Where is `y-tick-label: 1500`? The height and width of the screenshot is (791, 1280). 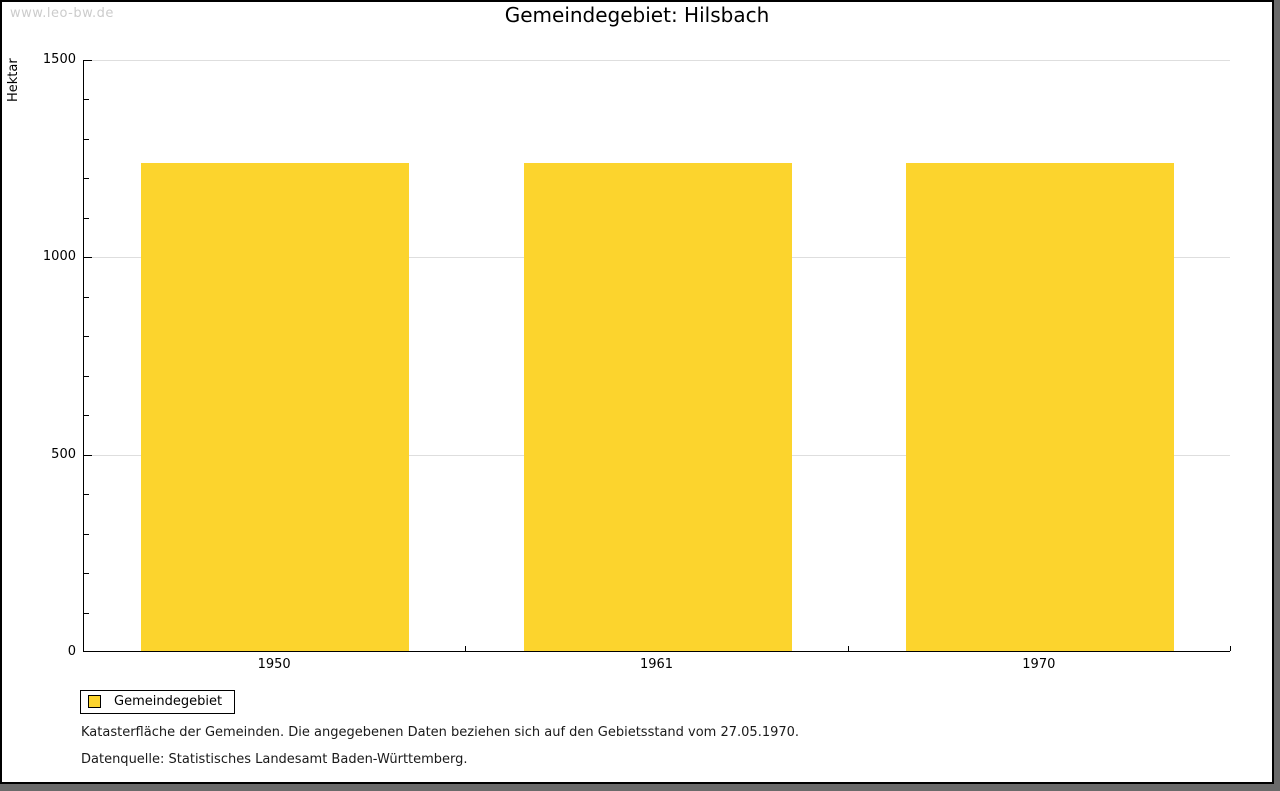 y-tick-label: 1500 is located at coordinates (59, 59).